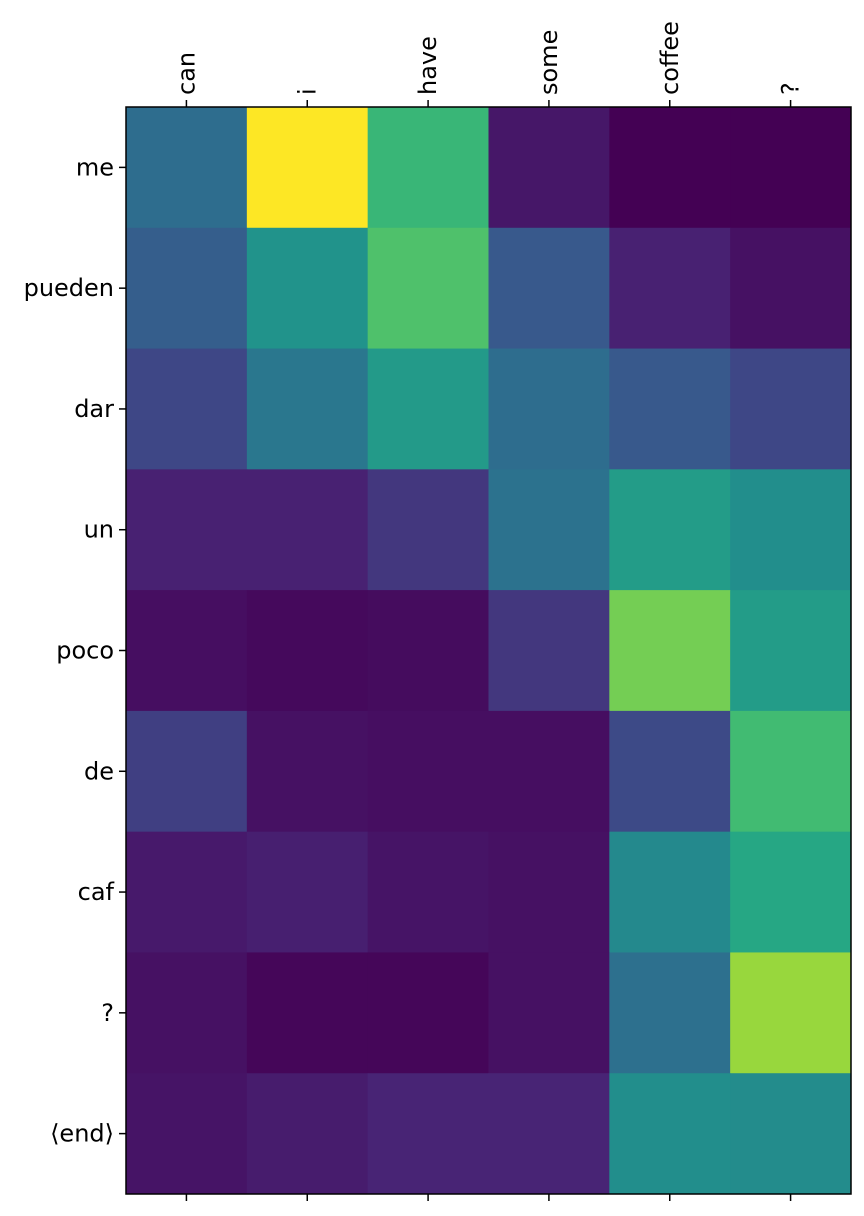  Describe the element at coordinates (488, 58) in the screenshot. I see `x-tick-labels: can i have some coffee?` at that location.